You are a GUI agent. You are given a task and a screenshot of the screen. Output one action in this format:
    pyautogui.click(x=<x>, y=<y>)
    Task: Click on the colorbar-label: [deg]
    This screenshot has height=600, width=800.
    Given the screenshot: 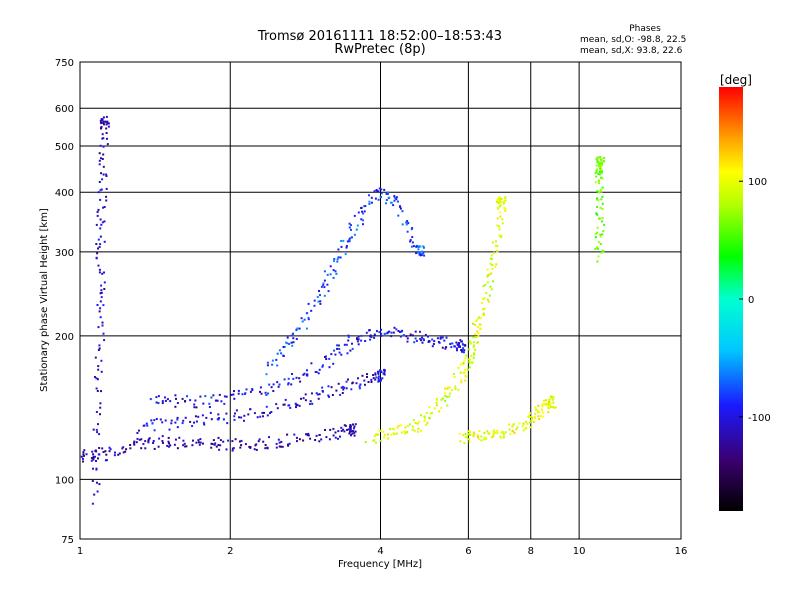 What is the action you would take?
    pyautogui.click(x=736, y=80)
    